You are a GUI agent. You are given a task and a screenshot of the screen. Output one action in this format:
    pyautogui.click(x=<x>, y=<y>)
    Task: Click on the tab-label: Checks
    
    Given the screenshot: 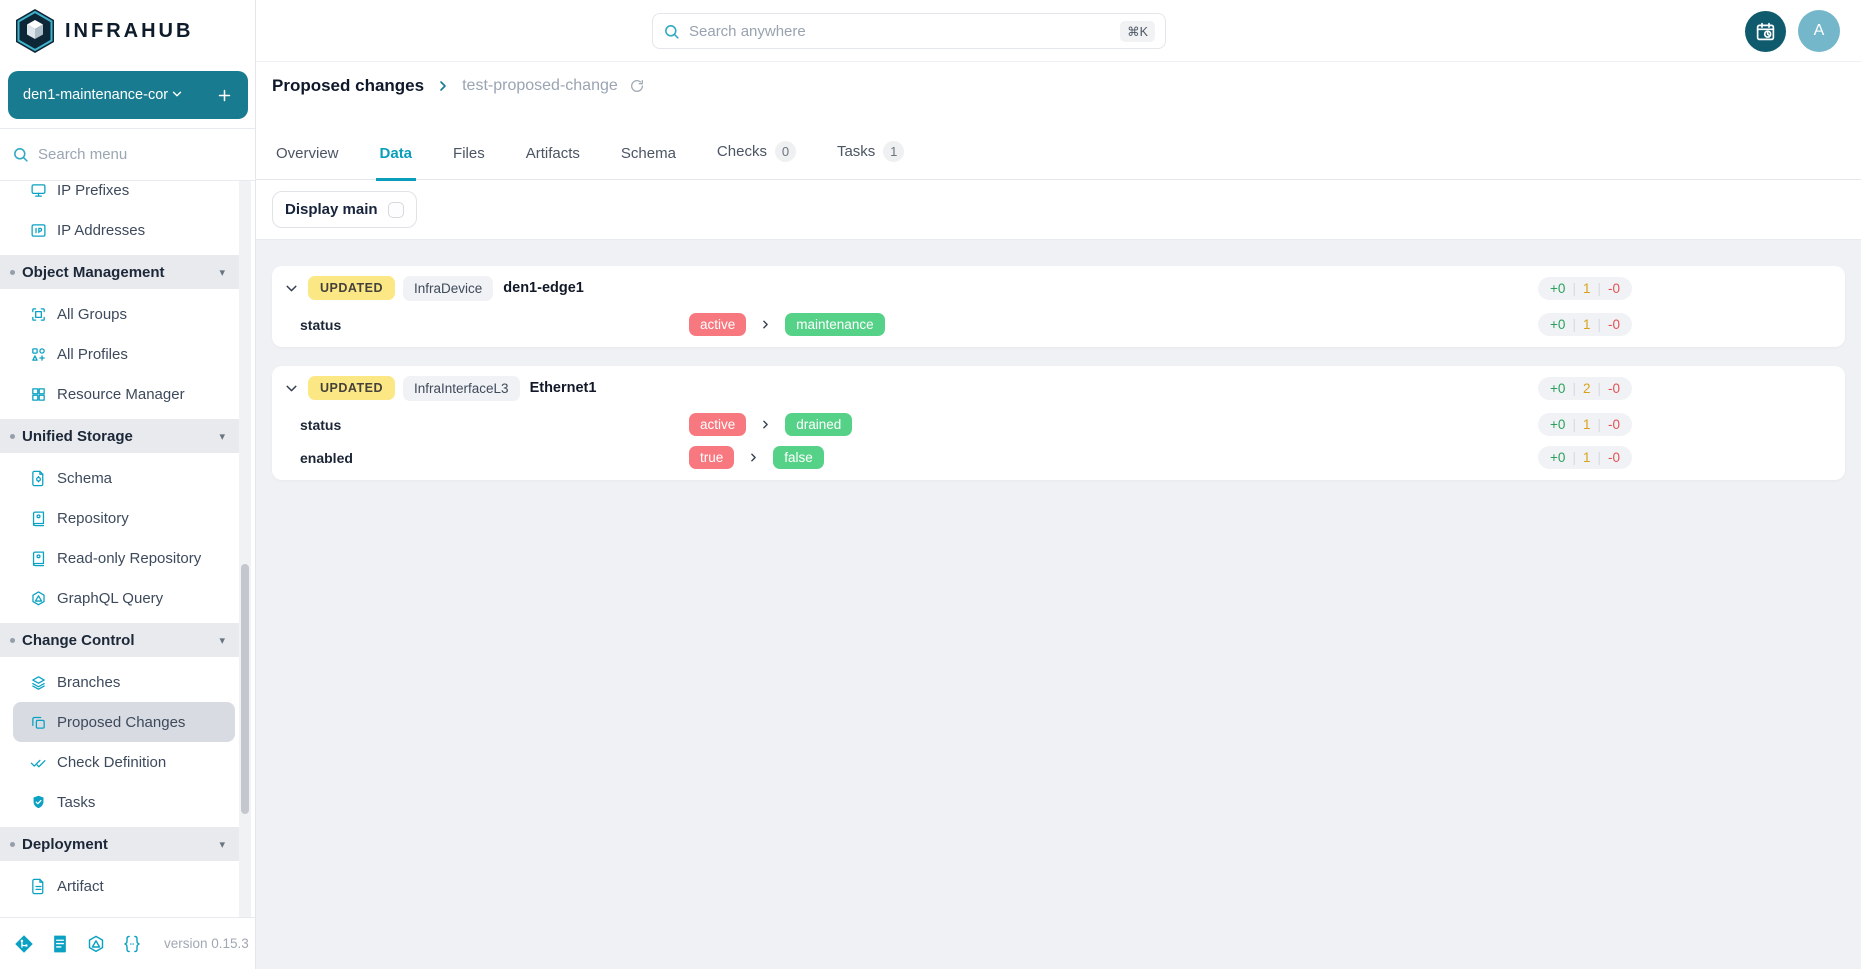 What is the action you would take?
    pyautogui.click(x=741, y=151)
    